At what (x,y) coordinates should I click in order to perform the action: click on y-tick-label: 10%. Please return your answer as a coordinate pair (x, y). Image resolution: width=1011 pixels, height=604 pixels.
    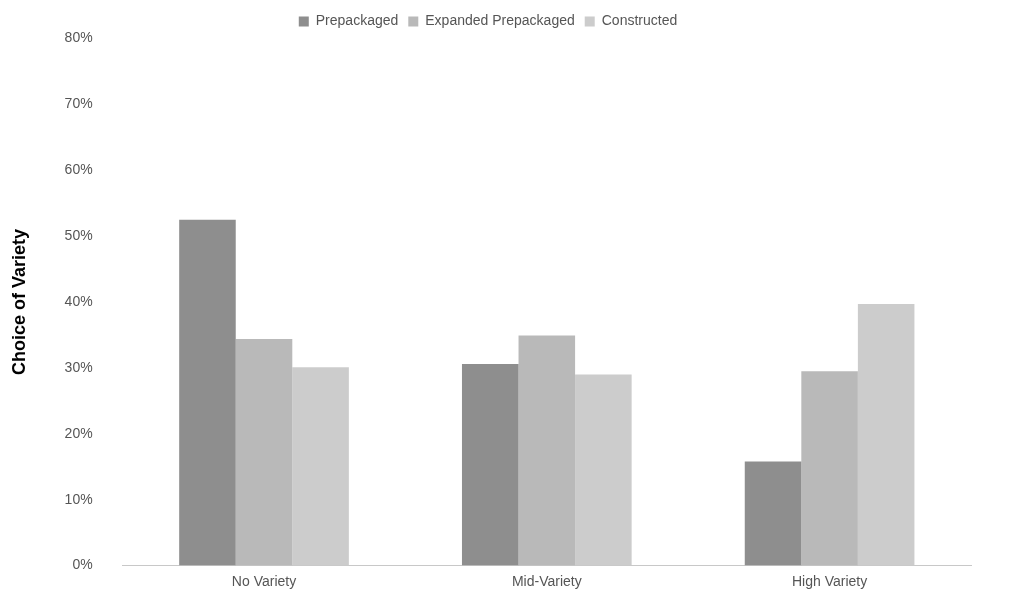
    Looking at the image, I should click on (78, 498).